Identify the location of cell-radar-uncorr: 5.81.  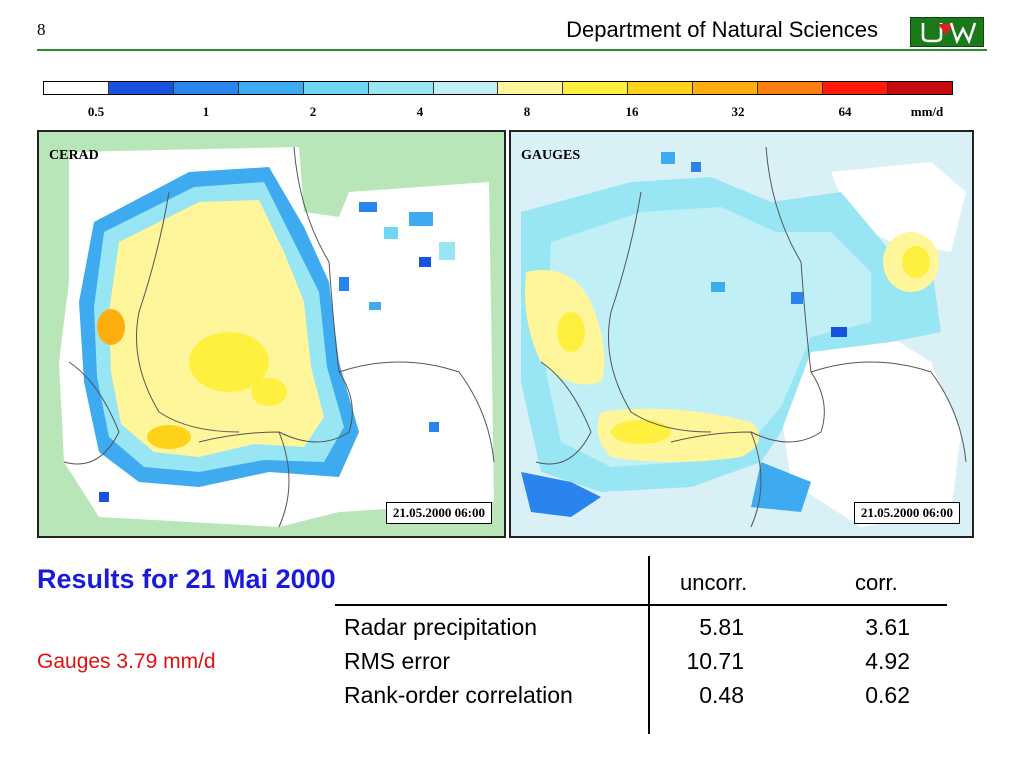
(721, 627).